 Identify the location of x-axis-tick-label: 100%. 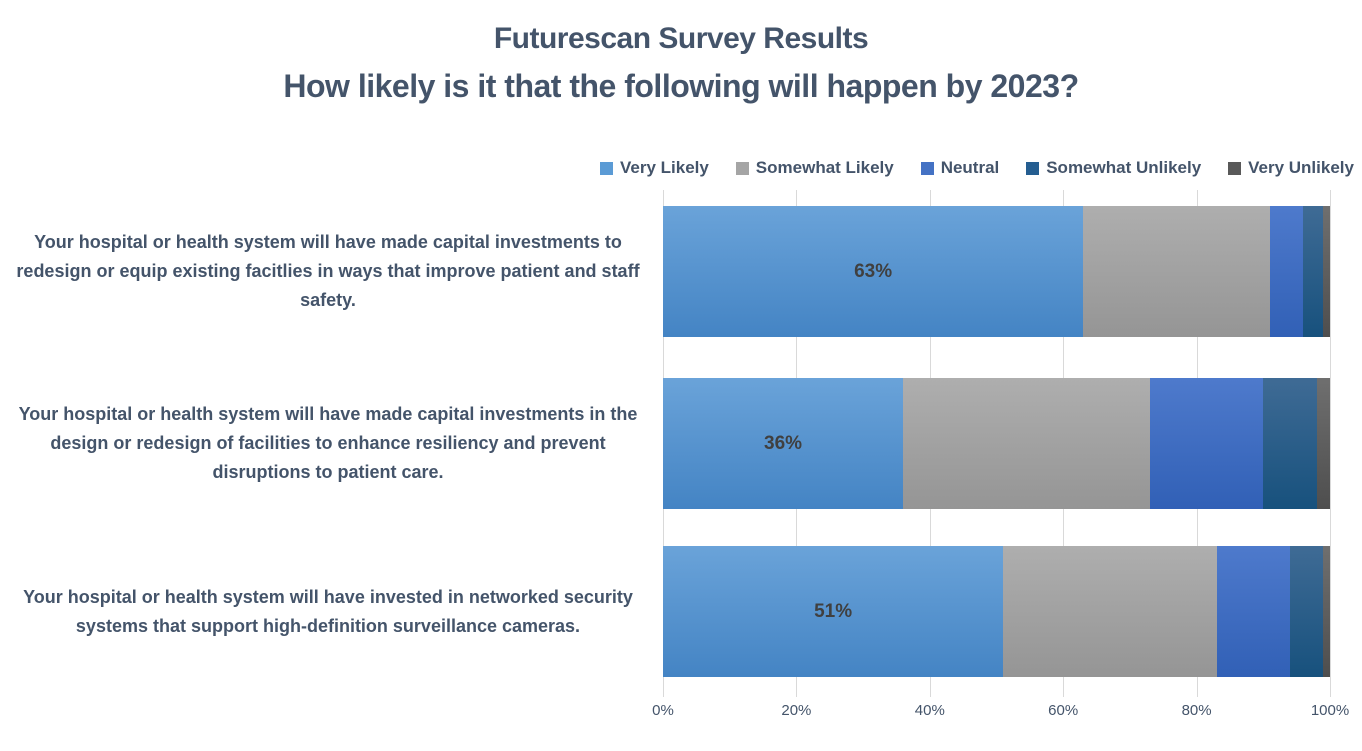
(1330, 710).